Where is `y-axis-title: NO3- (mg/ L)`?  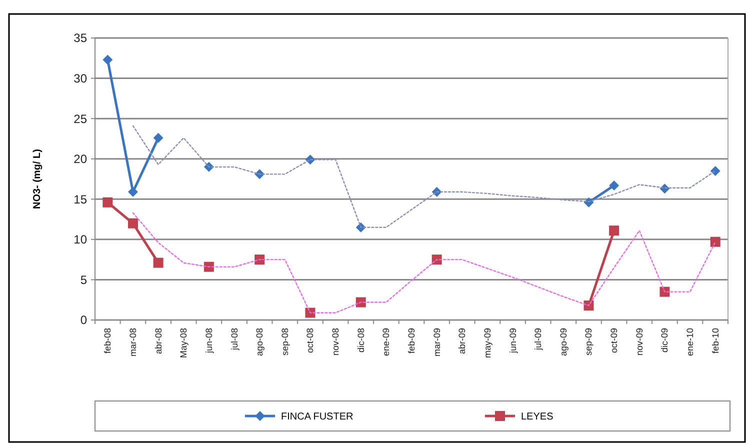 y-axis-title: NO3- (mg/ L) is located at coordinates (37, 179).